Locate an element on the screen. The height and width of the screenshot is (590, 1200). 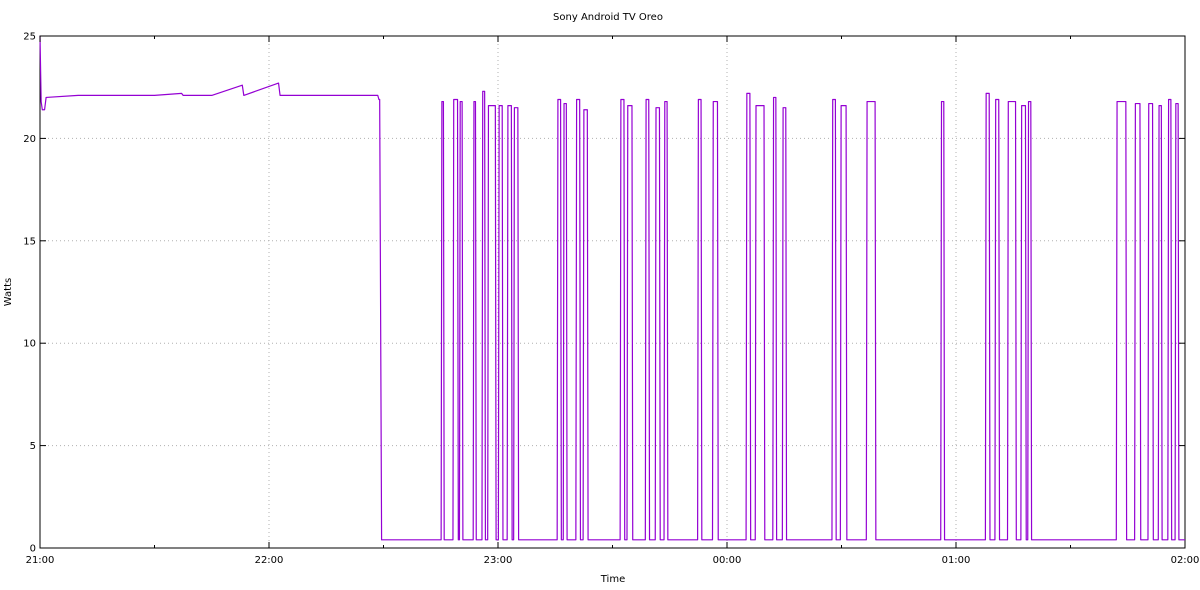
y-tick-label: 5 is located at coordinates (33, 446).